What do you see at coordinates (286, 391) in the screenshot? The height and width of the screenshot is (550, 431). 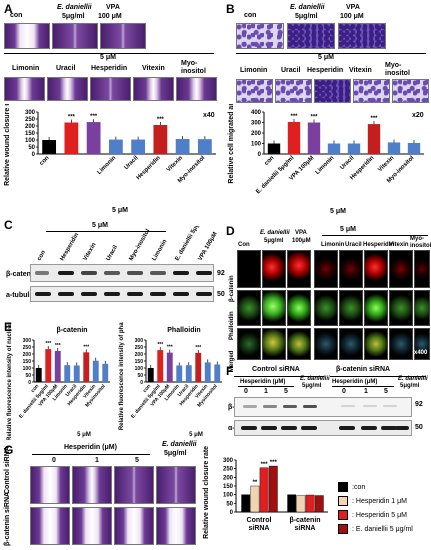 I see `dose-f-5a: 5` at bounding box center [286, 391].